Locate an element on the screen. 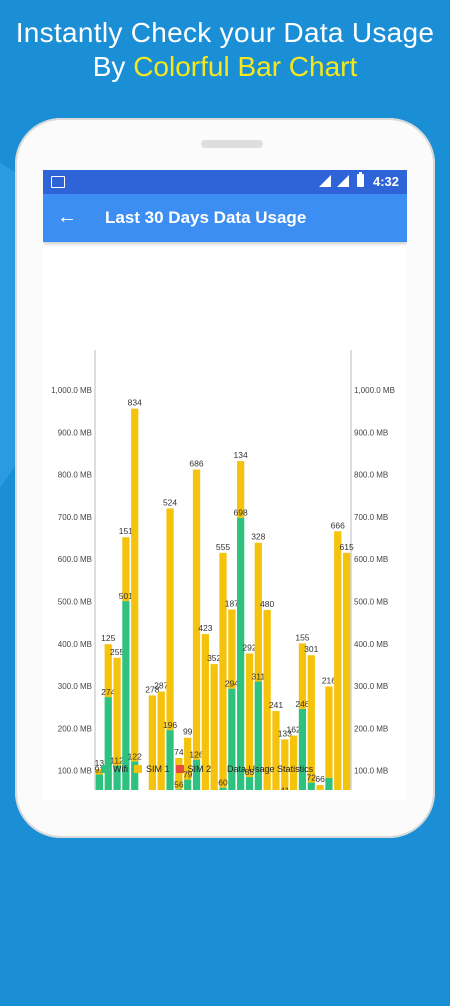 This screenshot has height=1006, width=450. promo-line-1: Instantly Check your Data Usage is located at coordinates (225, 32).